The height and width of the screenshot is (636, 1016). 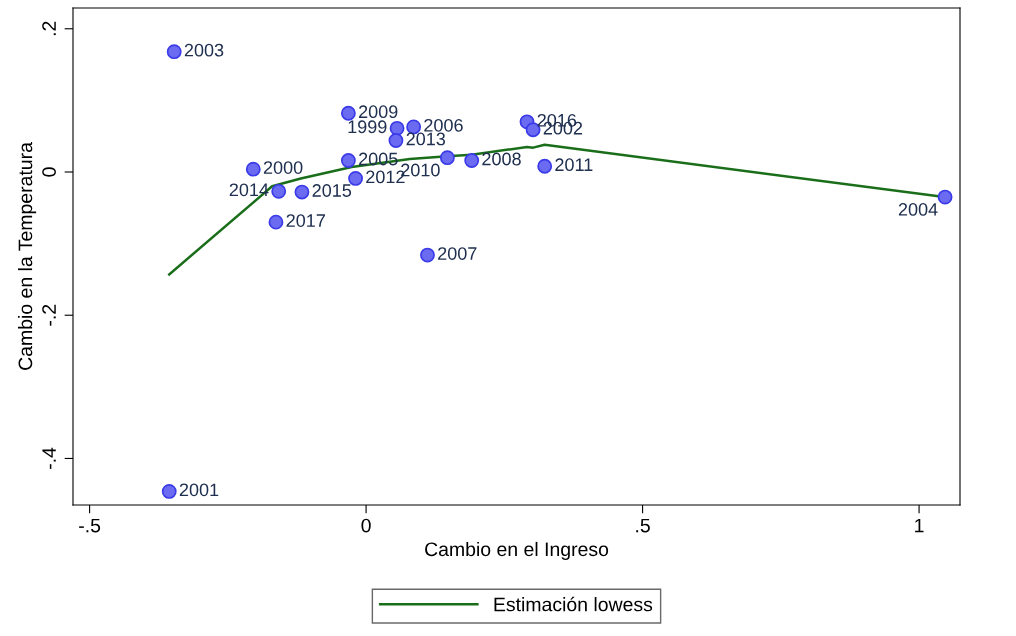 I want to click on annotation: 2008, so click(x=501, y=159).